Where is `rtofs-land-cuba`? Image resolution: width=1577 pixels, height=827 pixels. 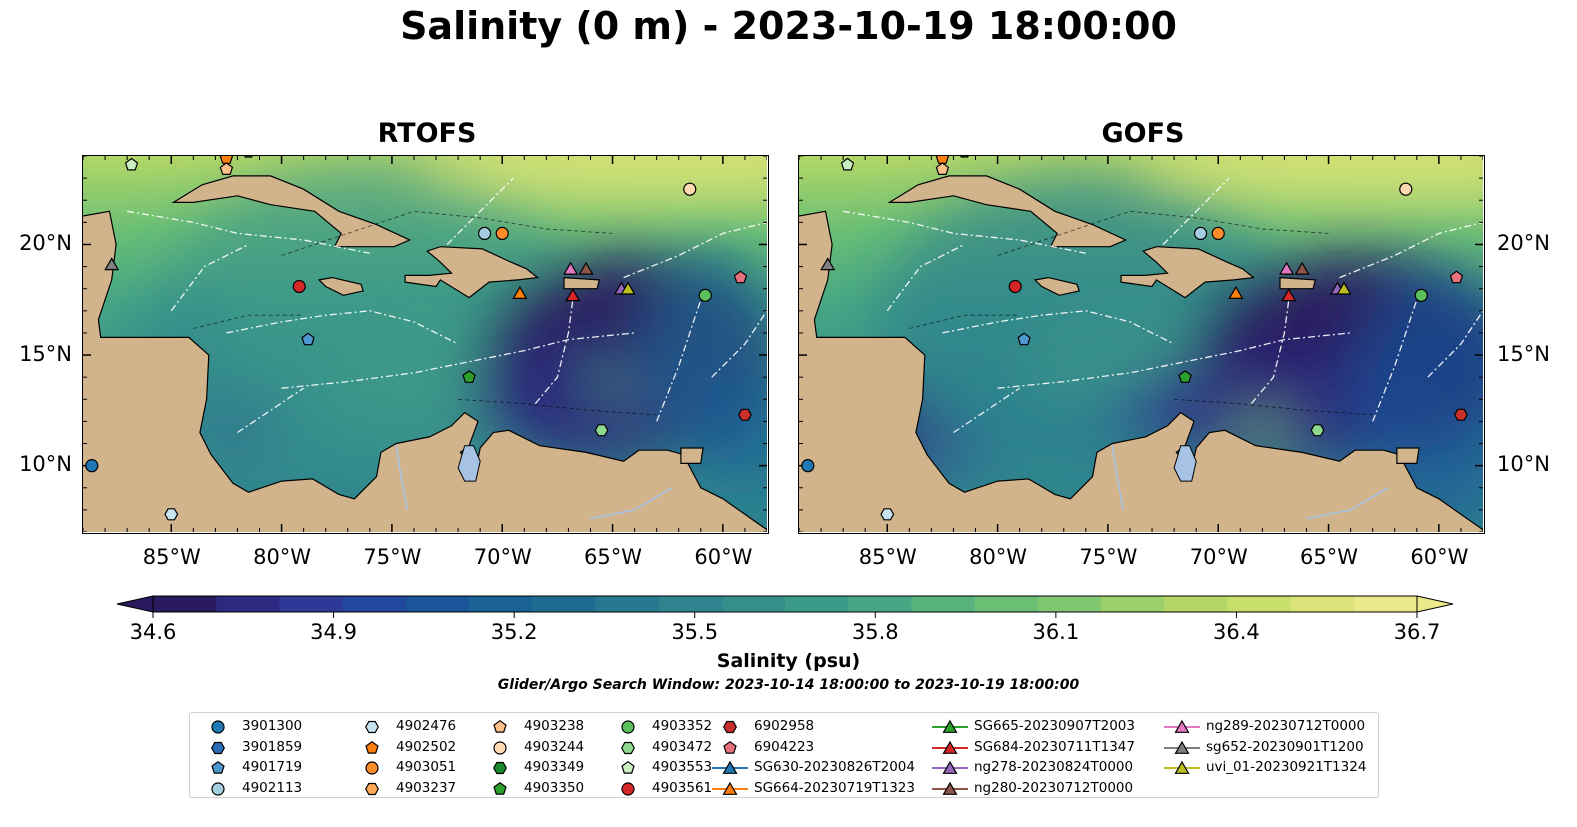 rtofs-land-cuba is located at coordinates (291, 211).